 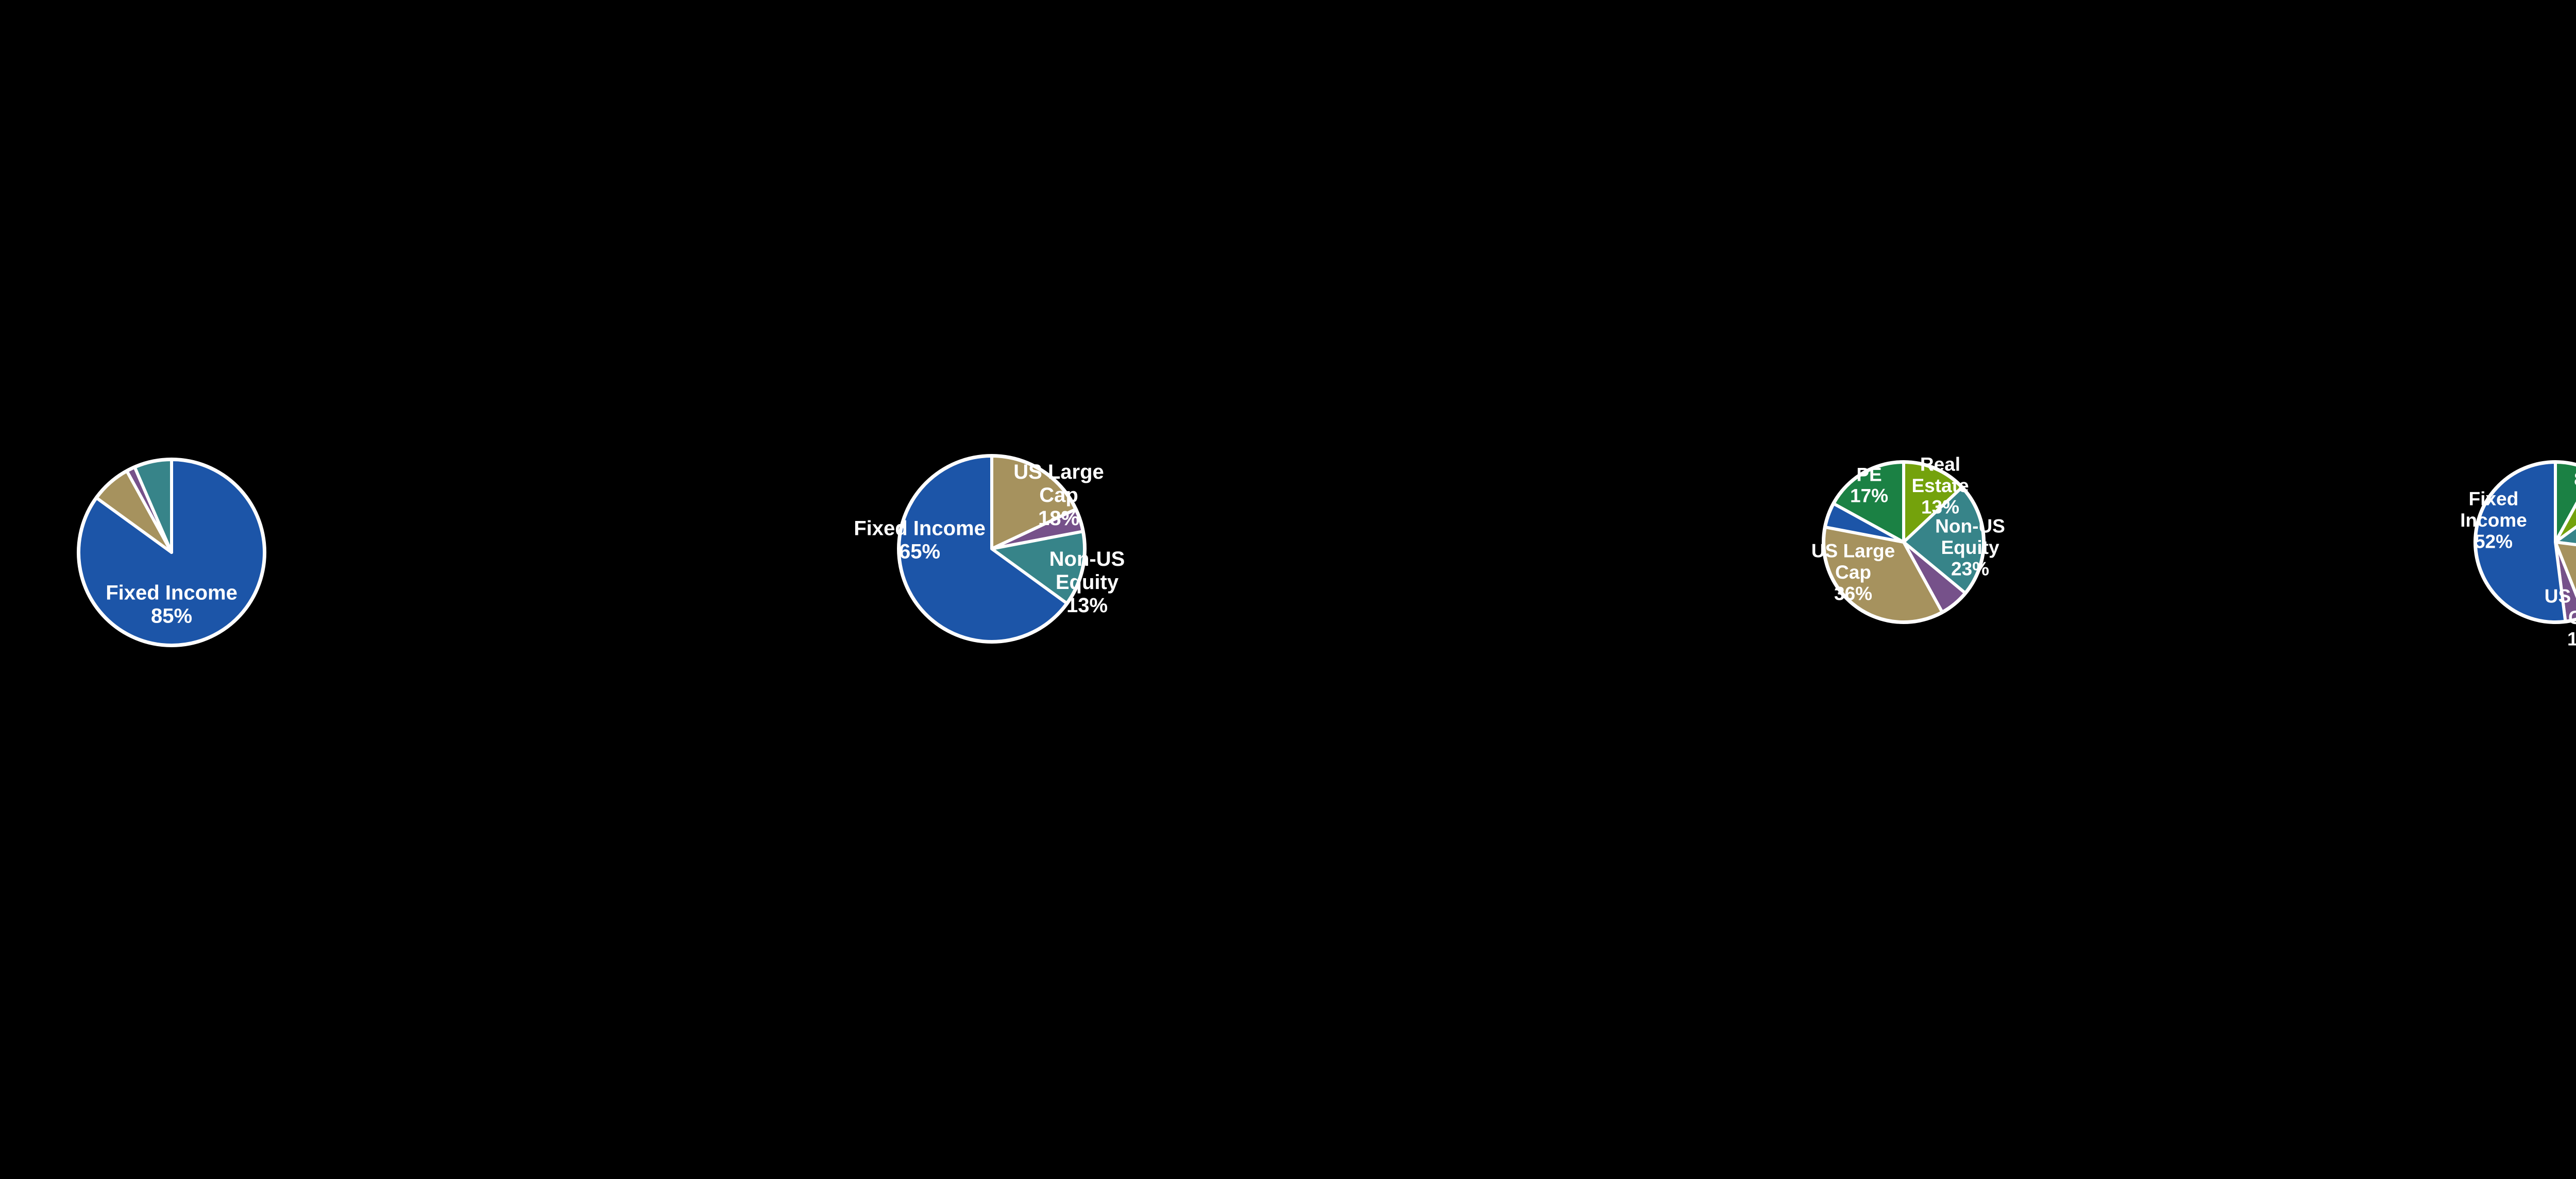 I want to click on pie-slice-pe, so click(x=1868, y=502).